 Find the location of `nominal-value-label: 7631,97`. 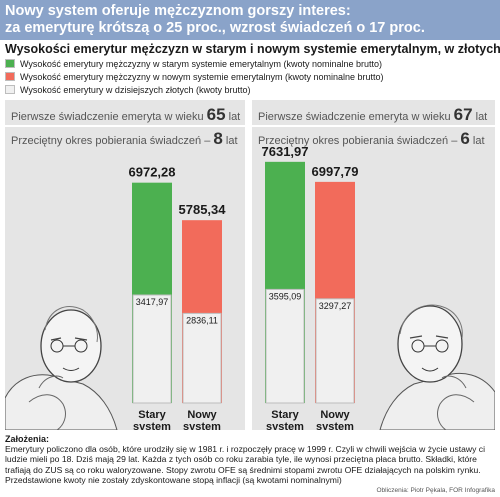

nominal-value-label: 7631,97 is located at coordinates (285, 151).